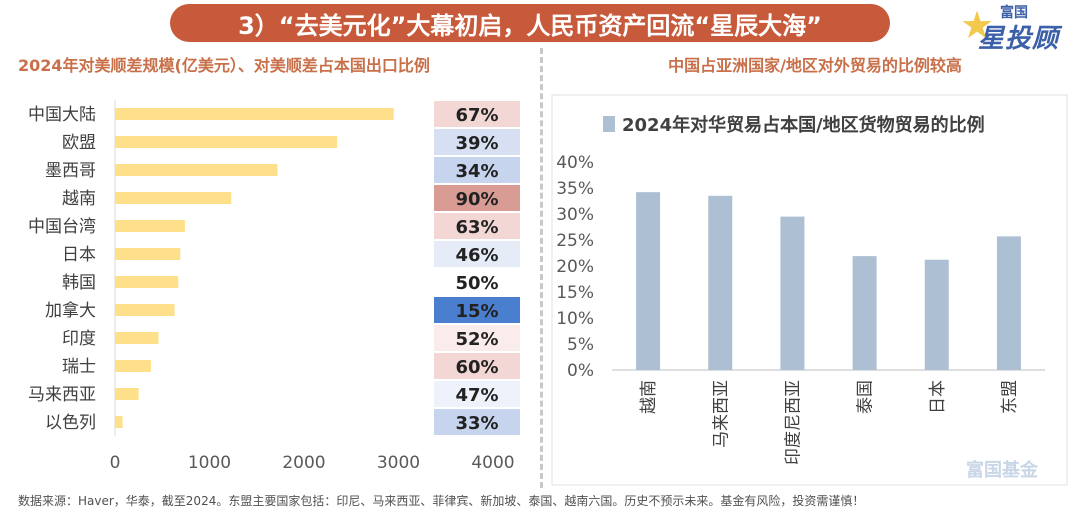 The height and width of the screenshot is (514, 1080). What do you see at coordinates (575, 163) in the screenshot?
I see `y-tick-label: 40%` at bounding box center [575, 163].